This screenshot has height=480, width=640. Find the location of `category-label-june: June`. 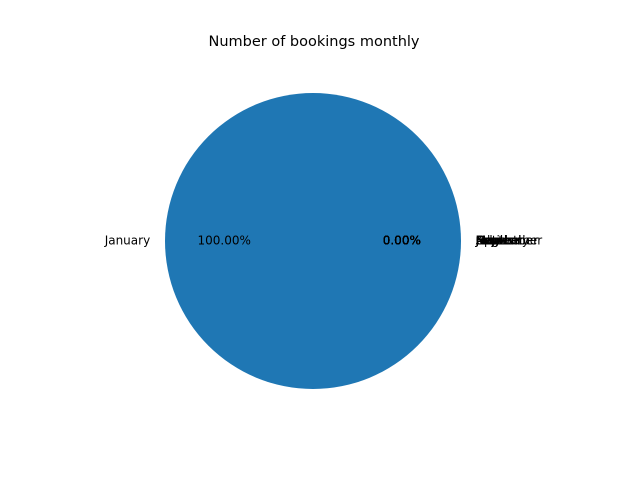

category-label-june: June is located at coordinates (488, 241).